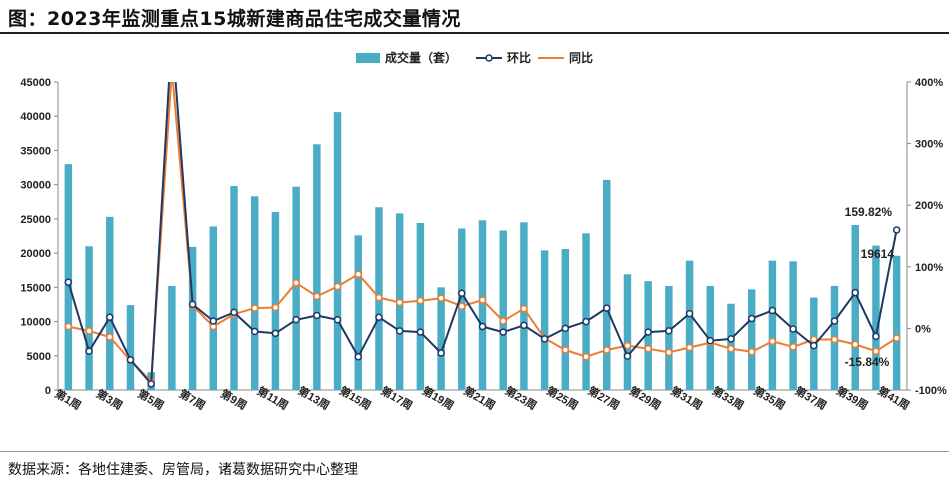 Image resolution: width=949 pixels, height=486 pixels. I want to click on source-note: 数据来源：各地住建委、房管局，诸葛数据研究中心整理, so click(183, 470).